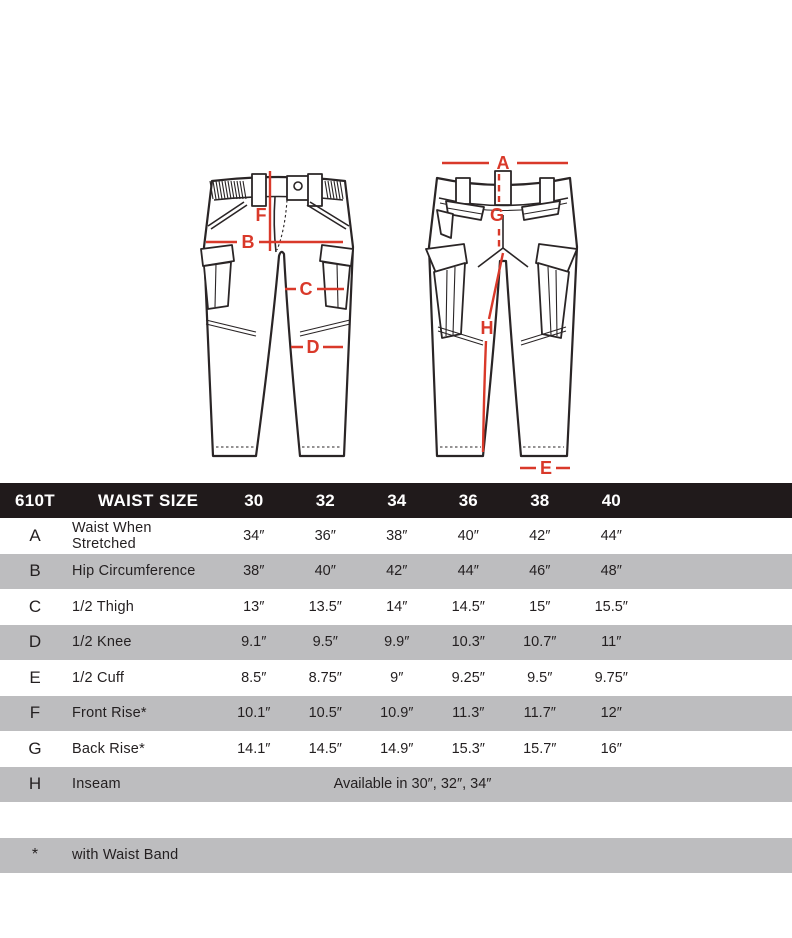 The width and height of the screenshot is (792, 938). What do you see at coordinates (396, 855) in the screenshot?
I see `table-footnote-row: * with Waist Band` at bounding box center [396, 855].